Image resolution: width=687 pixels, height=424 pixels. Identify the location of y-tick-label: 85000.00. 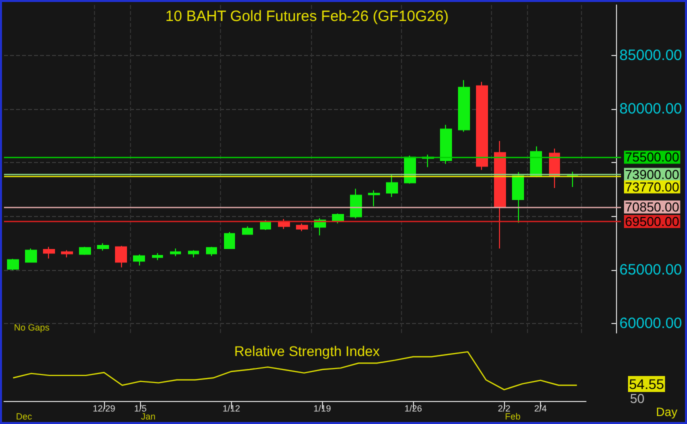
(650, 55).